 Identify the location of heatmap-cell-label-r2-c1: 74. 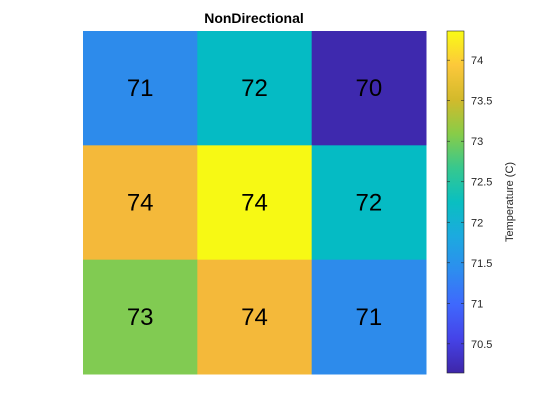
(140, 203).